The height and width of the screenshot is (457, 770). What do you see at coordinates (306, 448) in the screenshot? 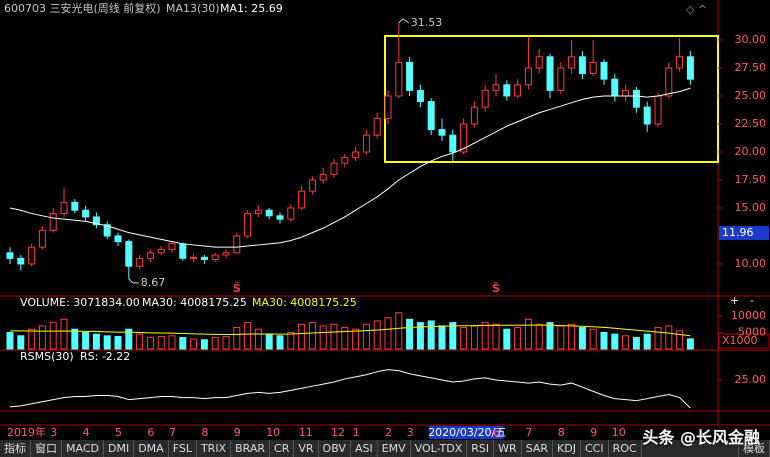
I see `toolbar-tab: VR` at bounding box center [306, 448].